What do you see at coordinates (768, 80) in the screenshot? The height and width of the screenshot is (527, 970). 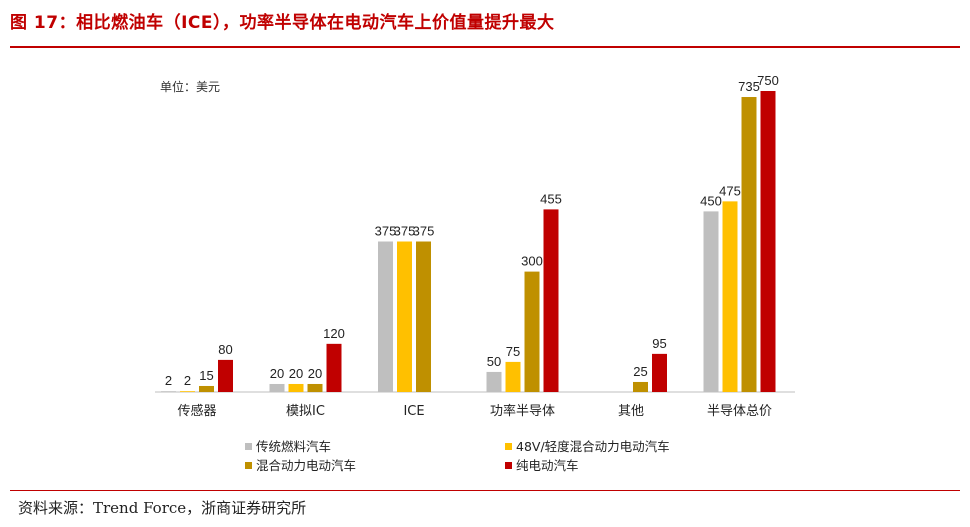 I see `value-label: 750` at bounding box center [768, 80].